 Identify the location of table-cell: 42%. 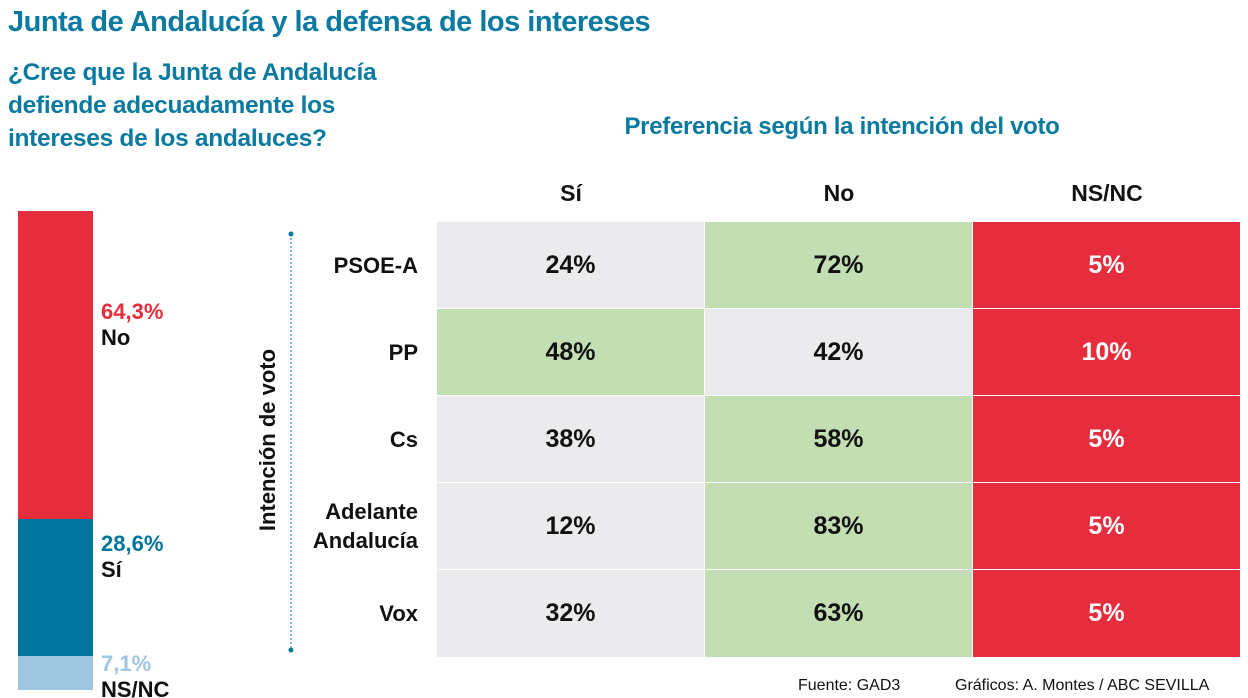
(838, 352).